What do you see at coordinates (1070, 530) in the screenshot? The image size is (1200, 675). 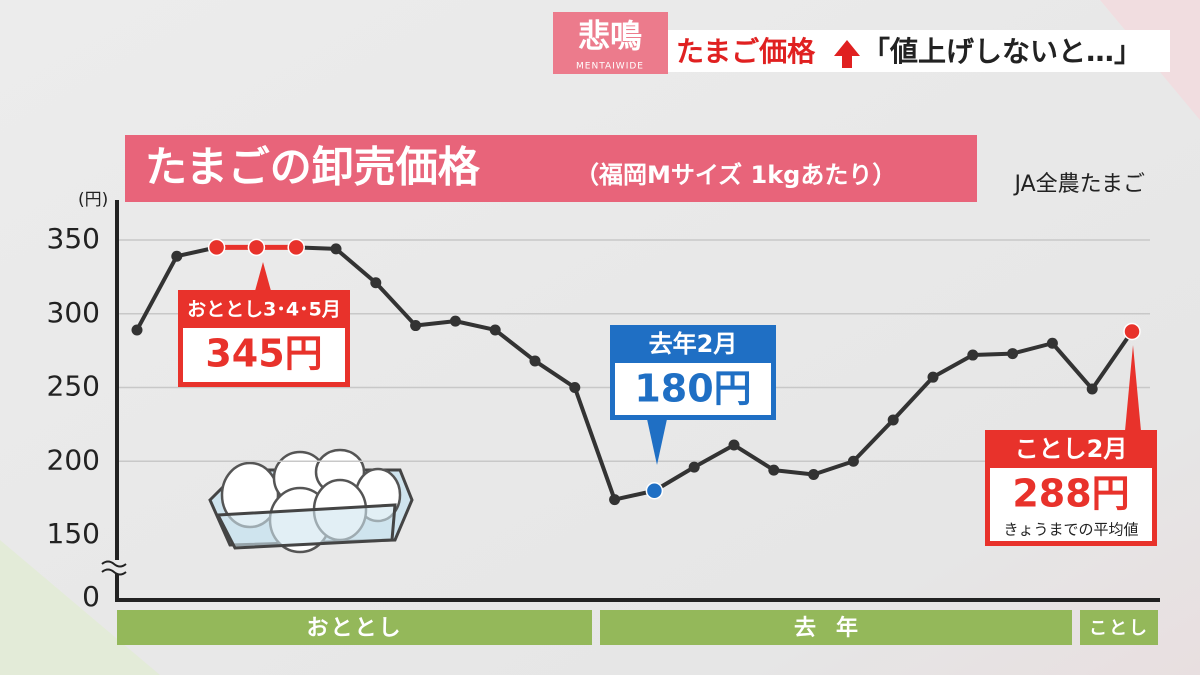 I see `callout-note: きょうまでの平均値` at bounding box center [1070, 530].